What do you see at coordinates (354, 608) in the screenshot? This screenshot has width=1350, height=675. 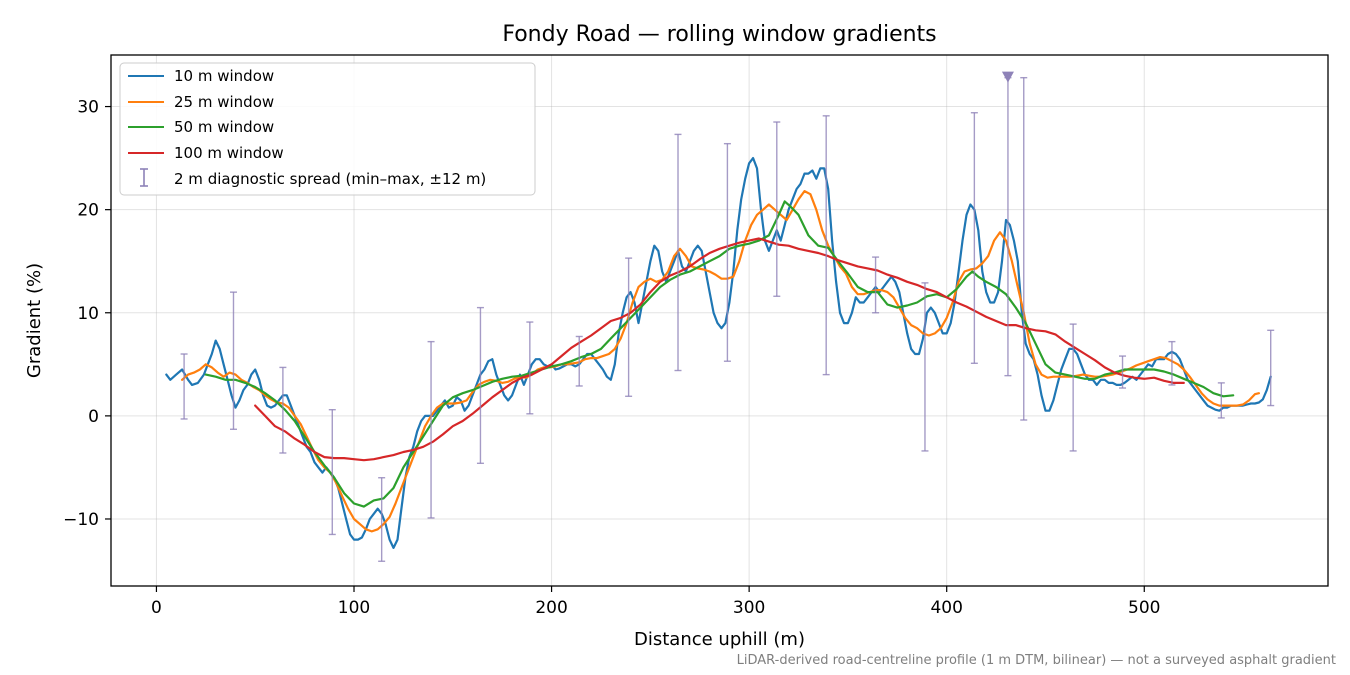 I see `x-tick-label: 100` at bounding box center [354, 608].